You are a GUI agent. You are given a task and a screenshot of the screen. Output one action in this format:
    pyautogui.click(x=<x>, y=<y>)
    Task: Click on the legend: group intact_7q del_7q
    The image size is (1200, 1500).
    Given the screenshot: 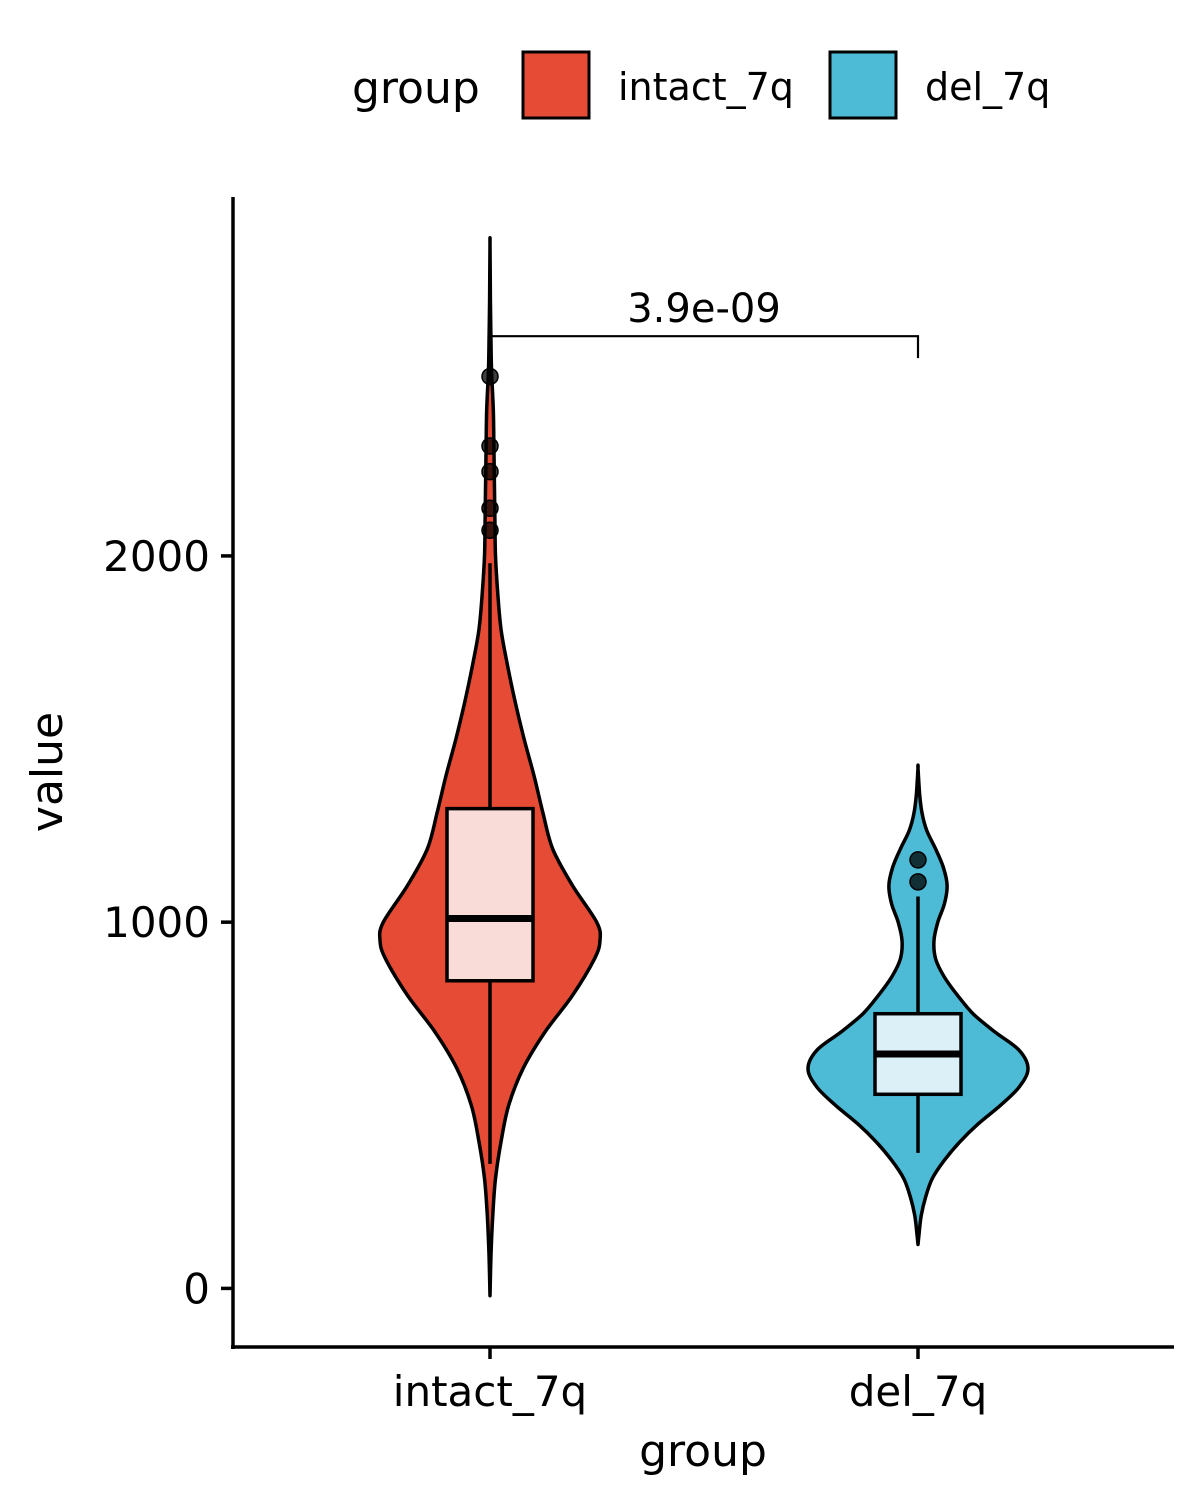 What is the action you would take?
    pyautogui.click(x=701, y=85)
    